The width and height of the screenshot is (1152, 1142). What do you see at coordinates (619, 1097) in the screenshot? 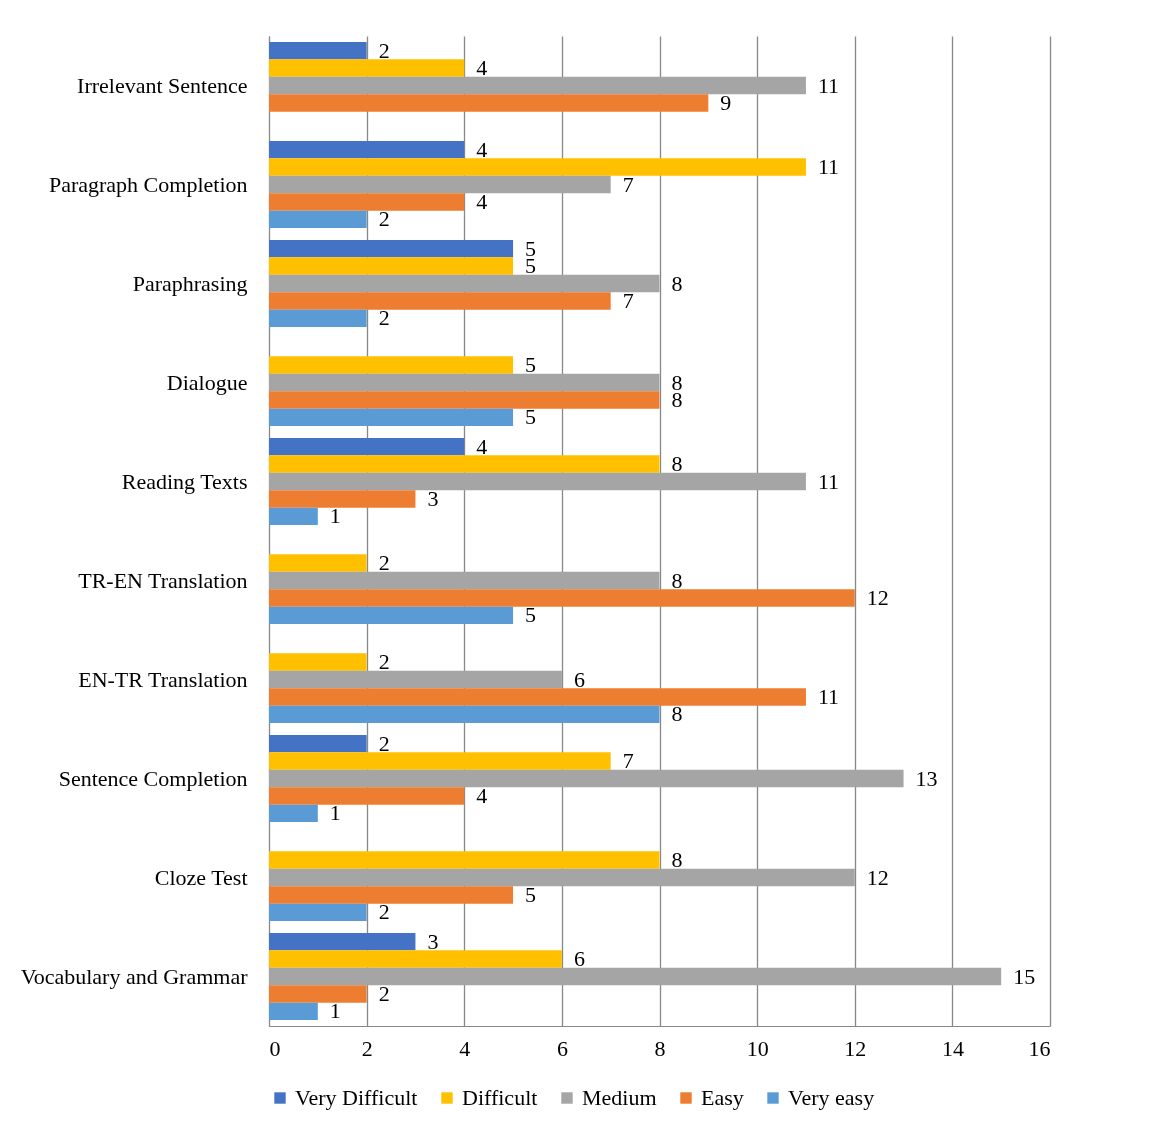
I see `legend-label: Medium` at bounding box center [619, 1097].